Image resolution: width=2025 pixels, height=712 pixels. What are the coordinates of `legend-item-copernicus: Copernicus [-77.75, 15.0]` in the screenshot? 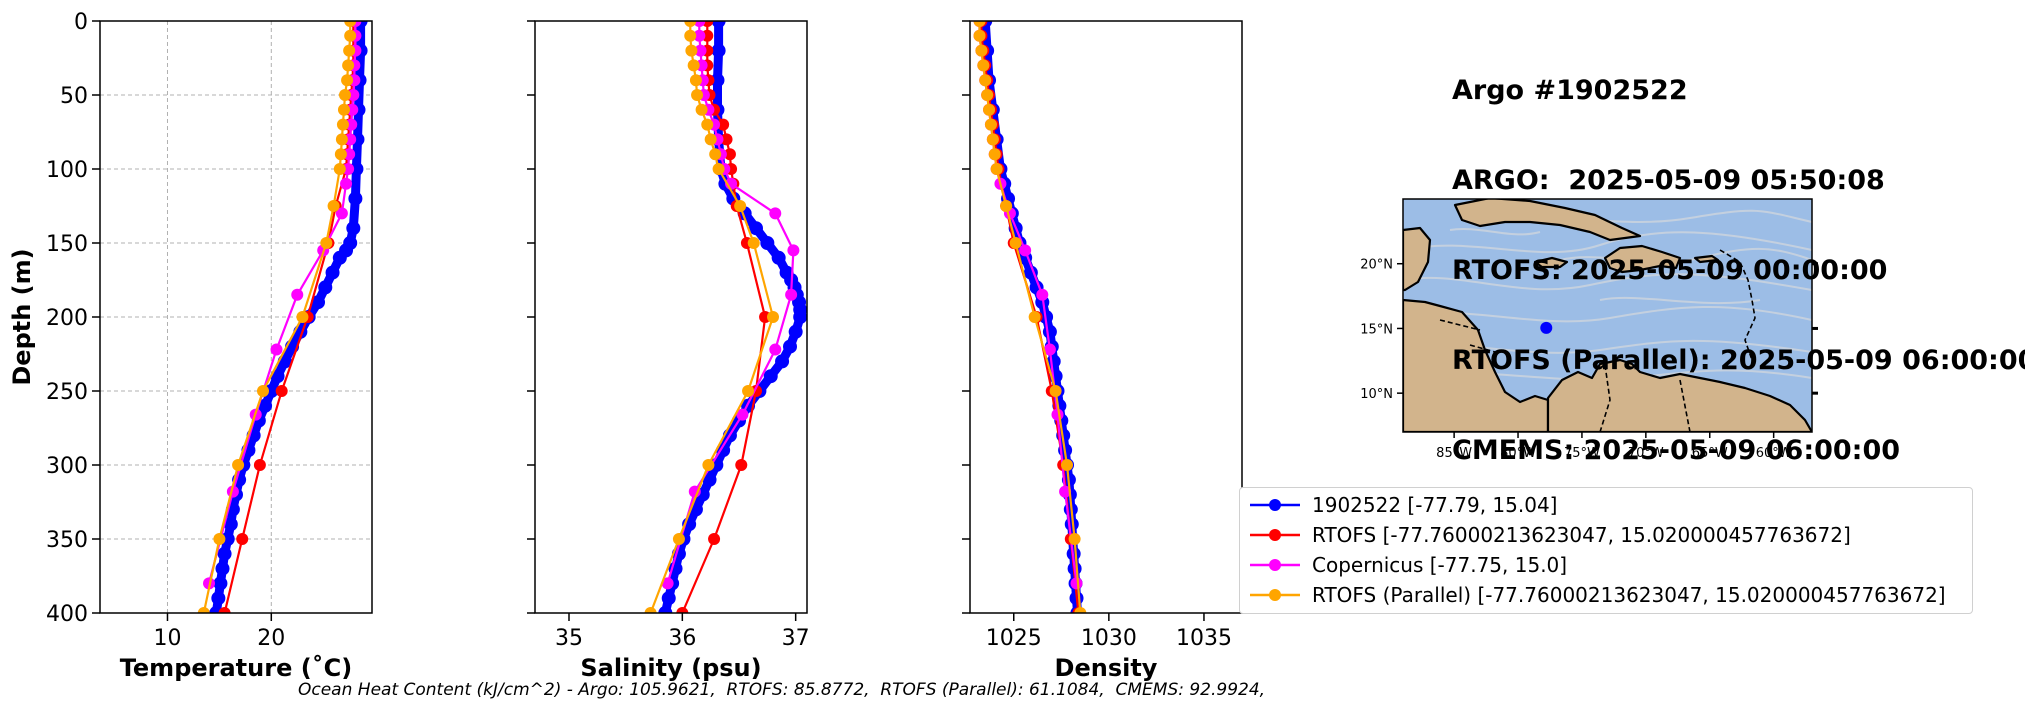 It's located at (1407, 565).